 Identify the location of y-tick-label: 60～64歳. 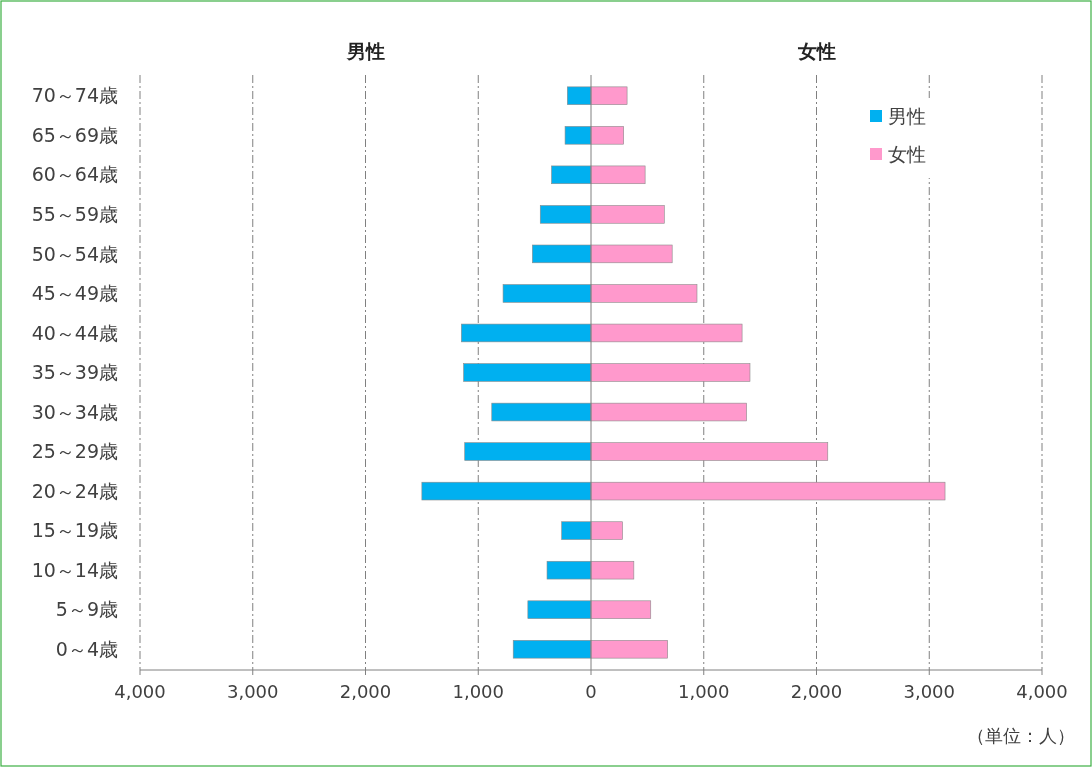
(74, 174).